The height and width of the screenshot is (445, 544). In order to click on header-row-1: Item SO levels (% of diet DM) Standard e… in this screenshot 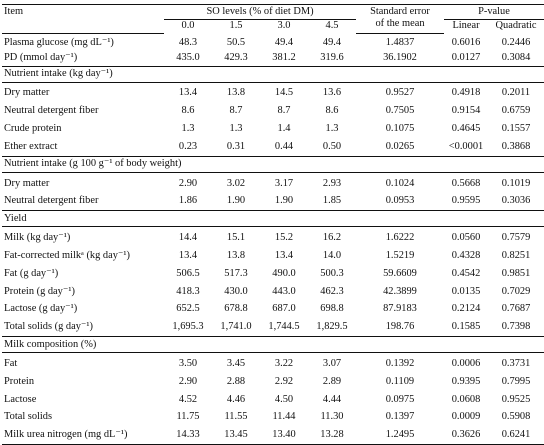, I will do `click(273, 19)`.